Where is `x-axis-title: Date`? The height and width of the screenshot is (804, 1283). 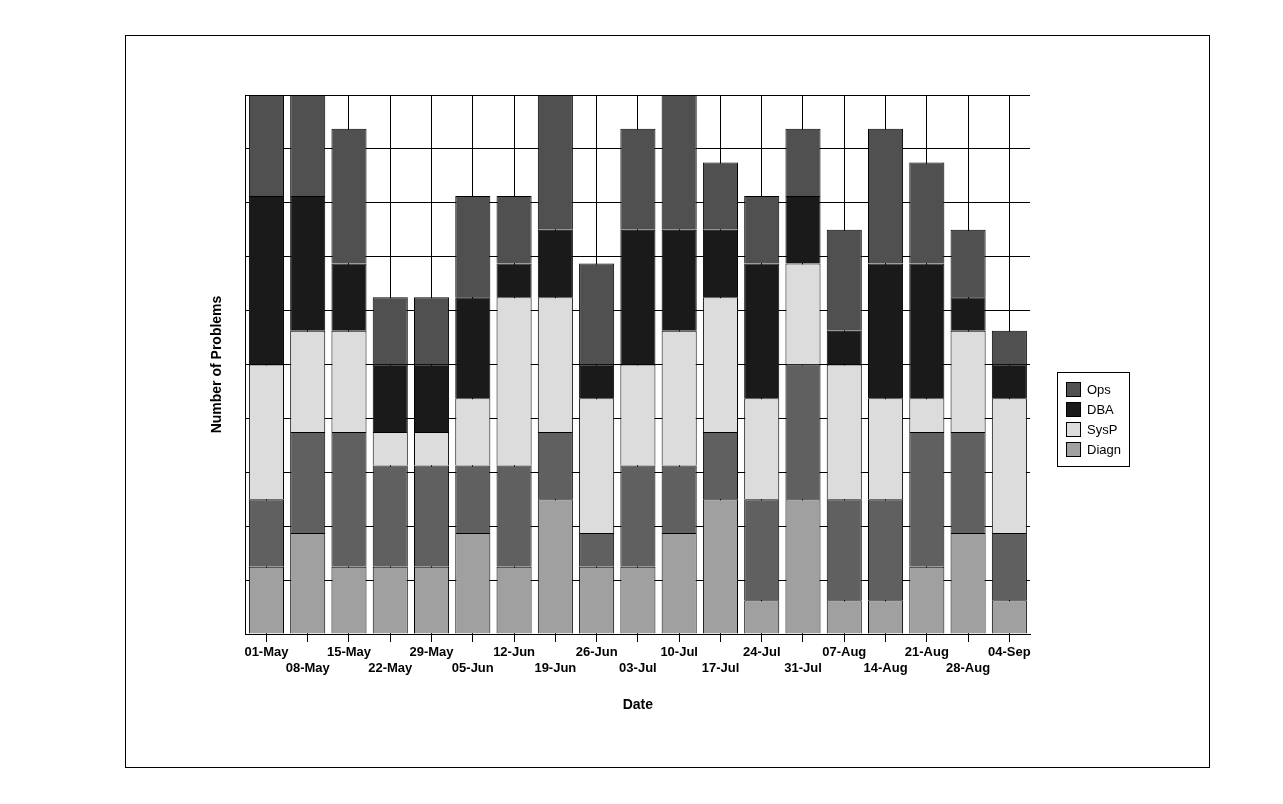
x-axis-title: Date is located at coordinates (638, 704).